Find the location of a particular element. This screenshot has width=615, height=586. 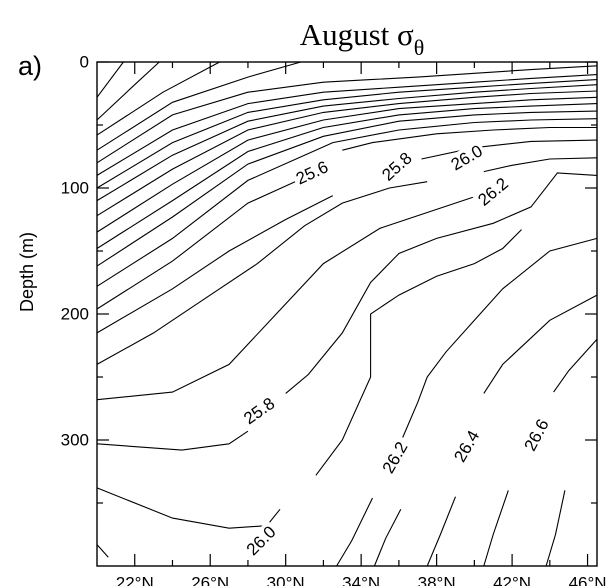

x-tick-label: 42°N is located at coordinates (512, 580).